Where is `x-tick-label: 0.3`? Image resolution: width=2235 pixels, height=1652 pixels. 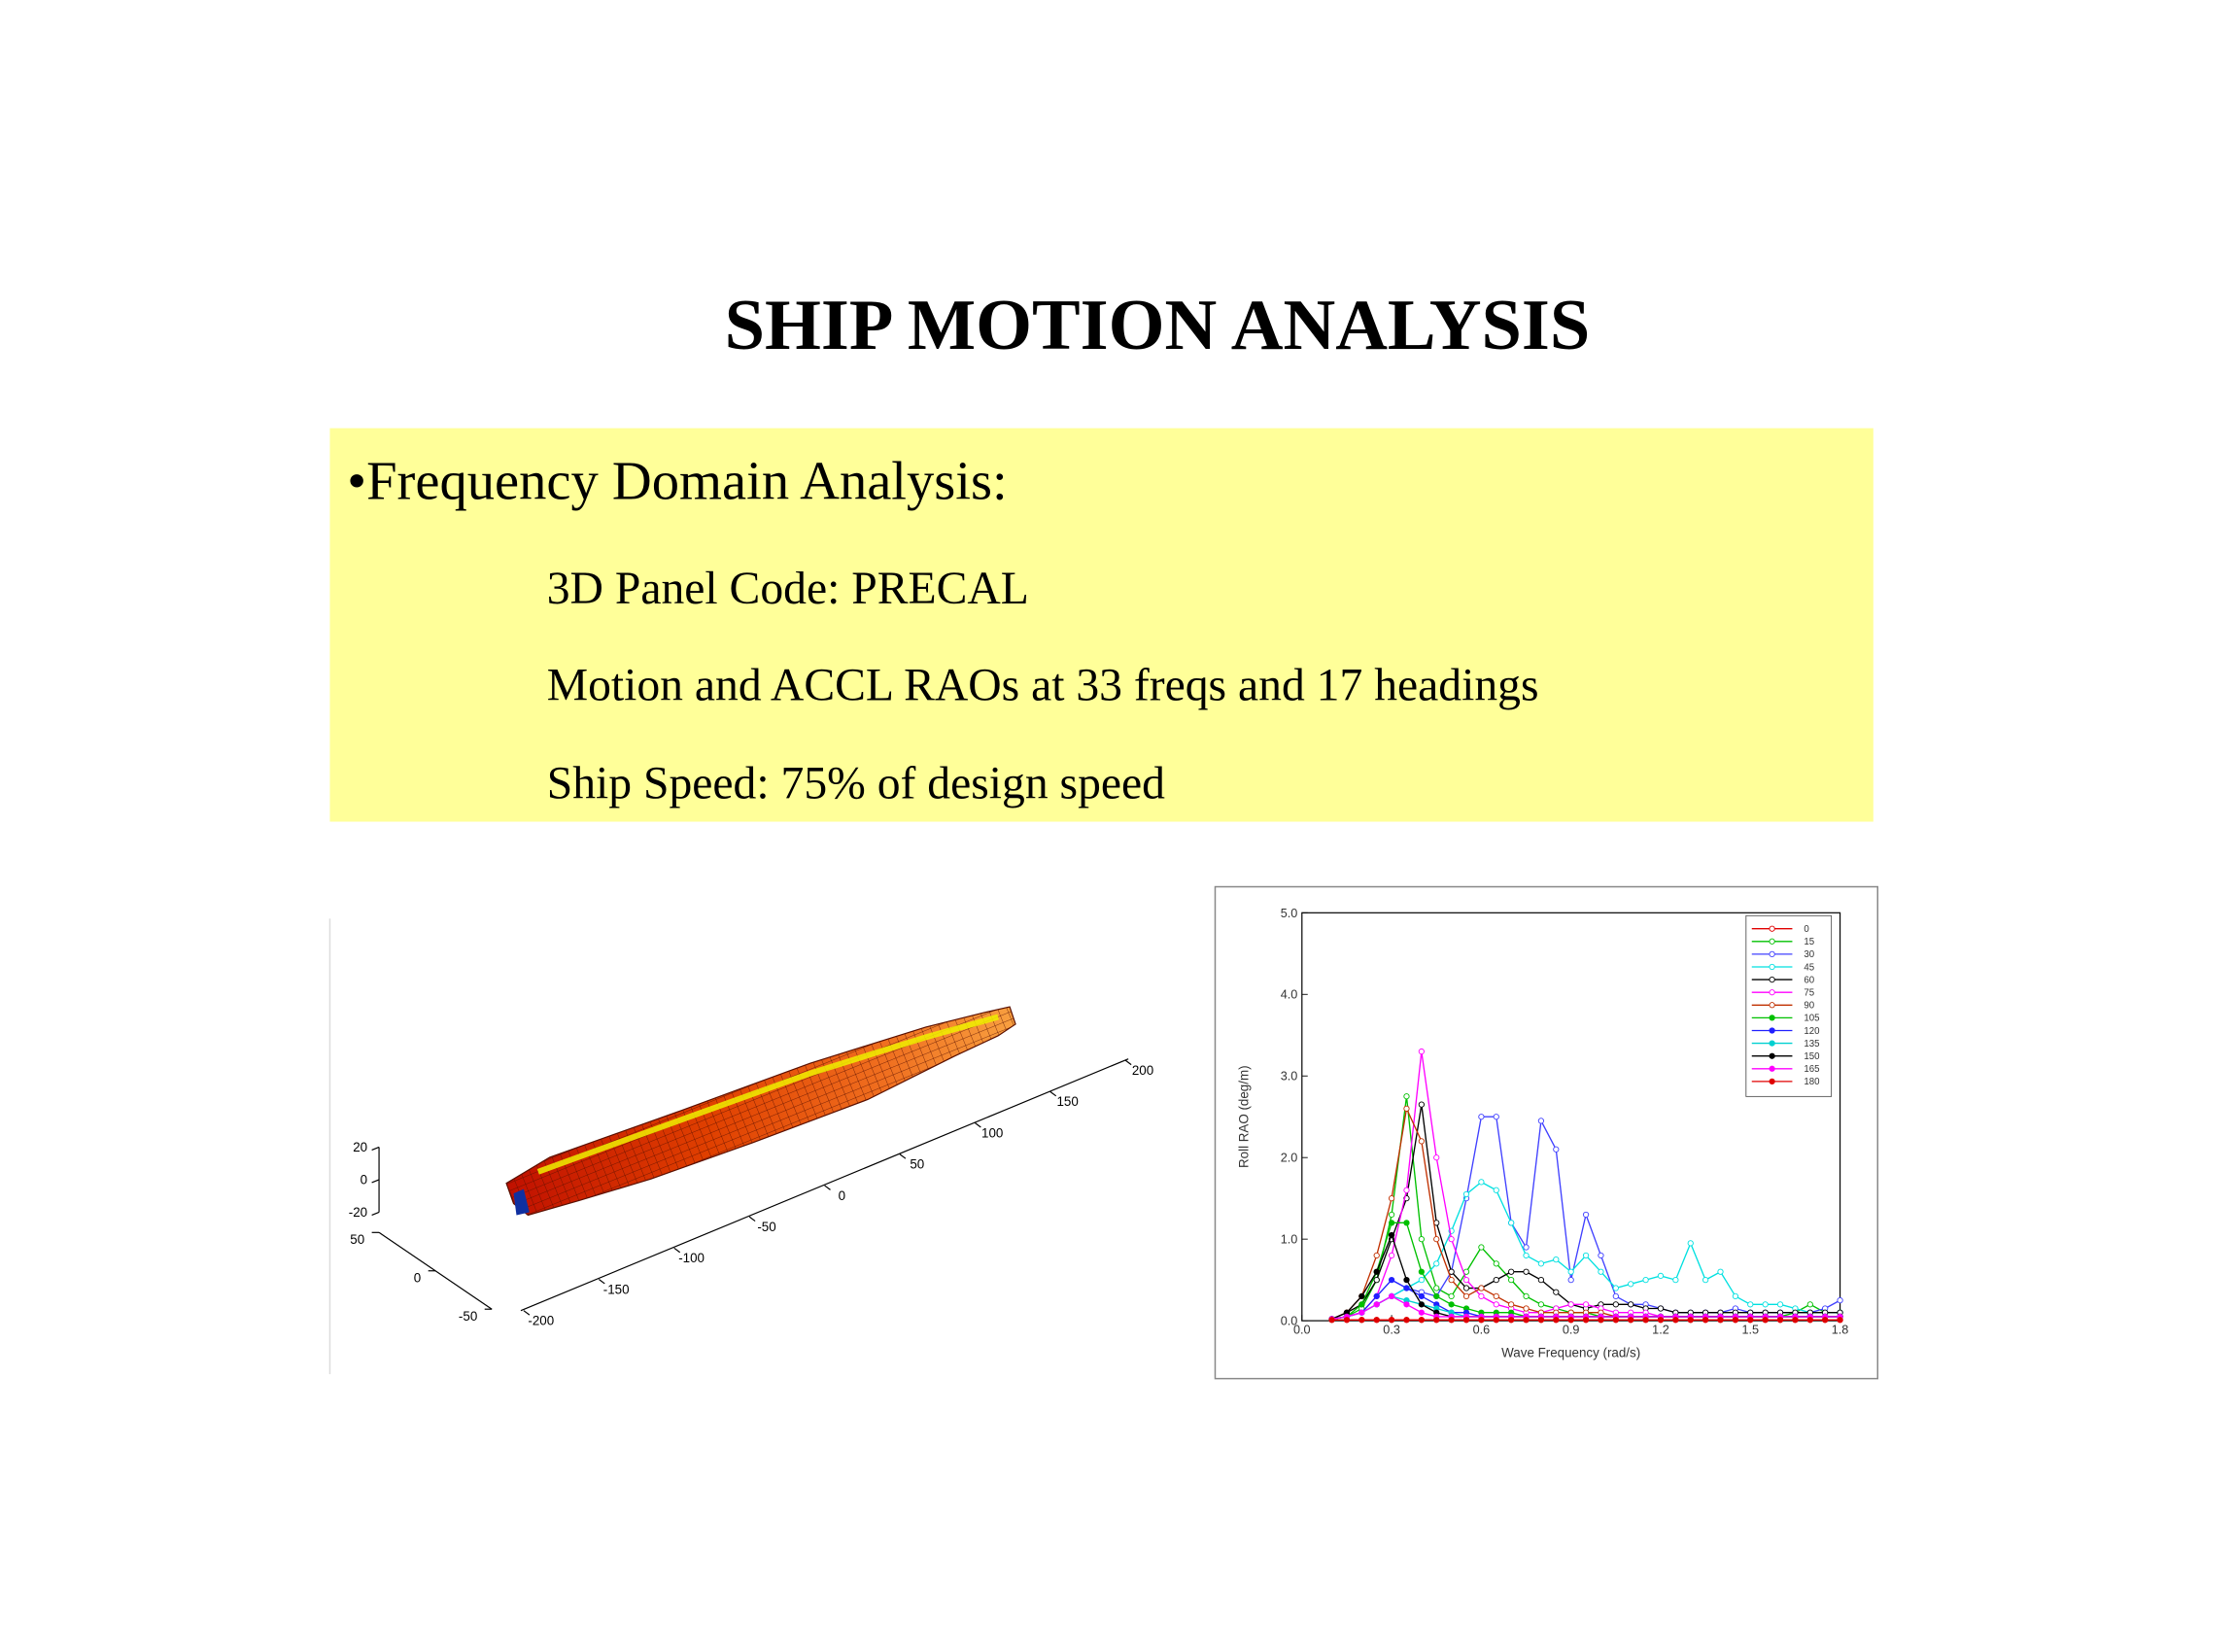 x-tick-label: 0.3 is located at coordinates (1391, 1331).